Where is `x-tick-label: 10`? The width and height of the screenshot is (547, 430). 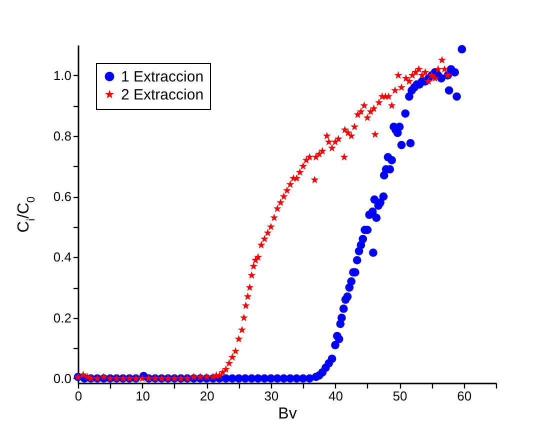
x-tick-label: 10 is located at coordinates (143, 396).